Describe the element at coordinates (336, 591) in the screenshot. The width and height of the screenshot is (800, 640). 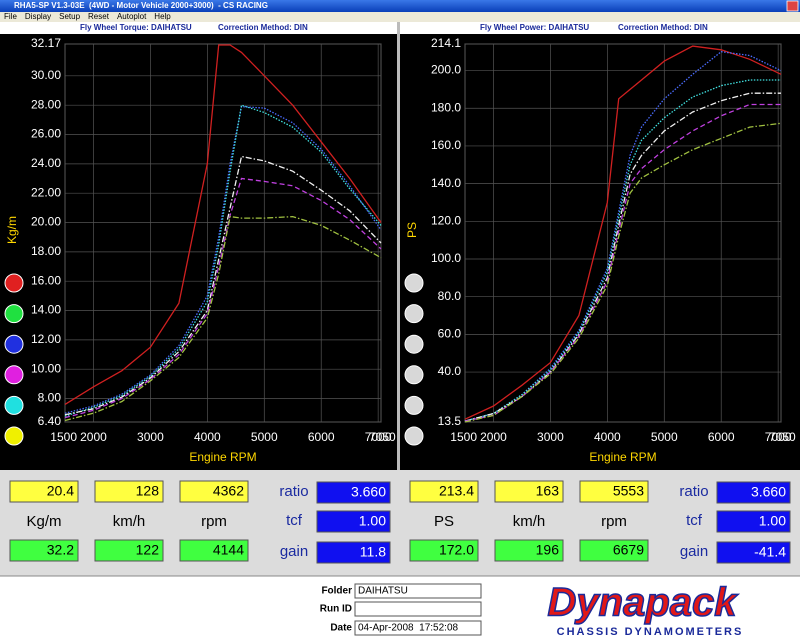
I see `folder-label: Folder` at that location.